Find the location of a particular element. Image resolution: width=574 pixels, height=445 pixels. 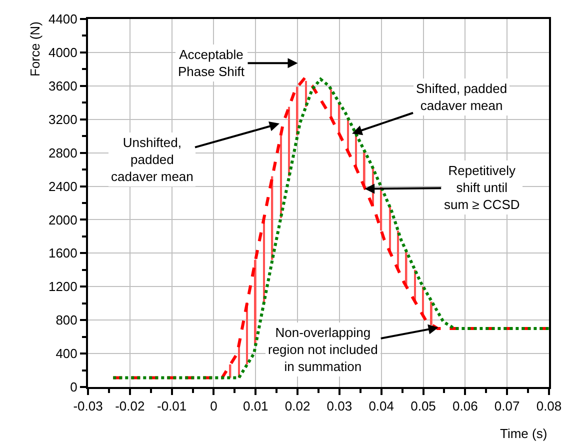

y-tick-label: 2800 is located at coordinates (63, 152).